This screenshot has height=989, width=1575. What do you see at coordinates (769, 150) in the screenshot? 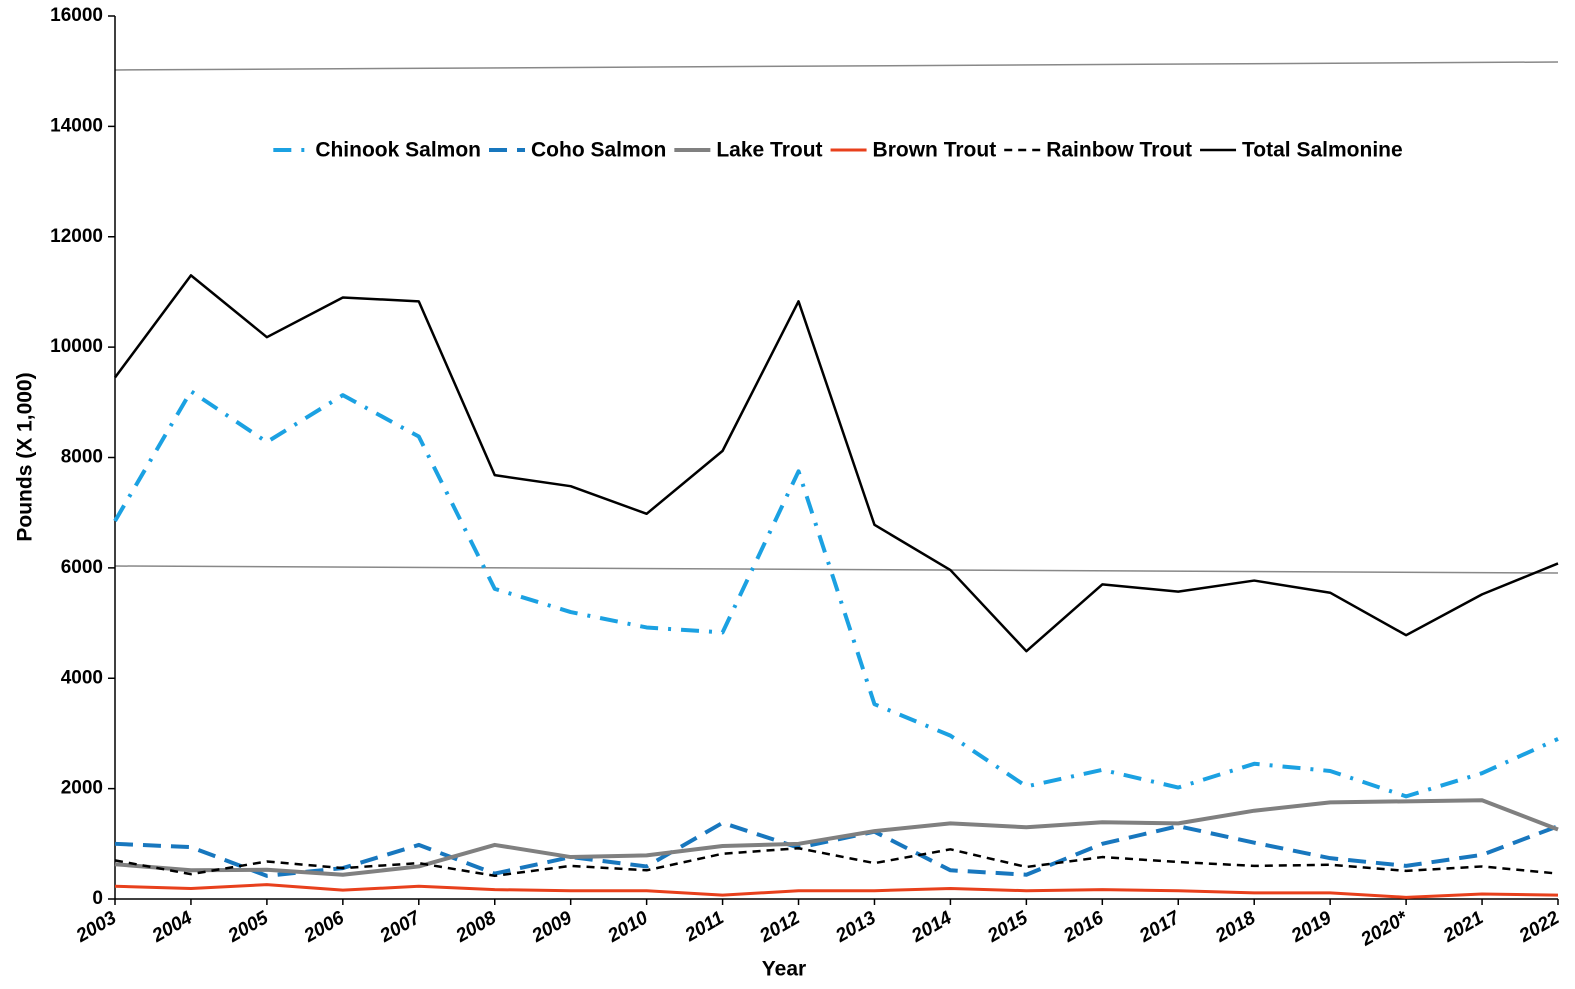
I see `legend-label: Lake Trout` at bounding box center [769, 150].